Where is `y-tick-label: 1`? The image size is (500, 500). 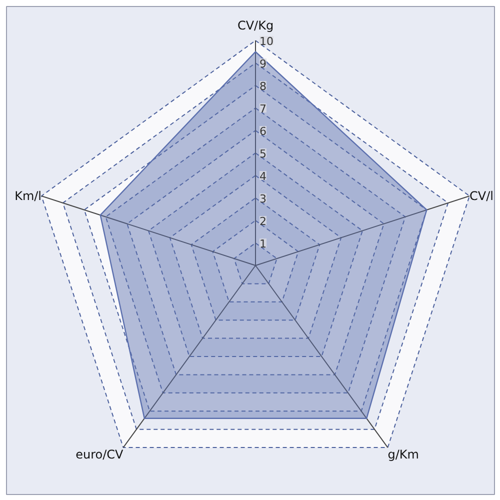 y-tick-label: 1 is located at coordinates (263, 244).